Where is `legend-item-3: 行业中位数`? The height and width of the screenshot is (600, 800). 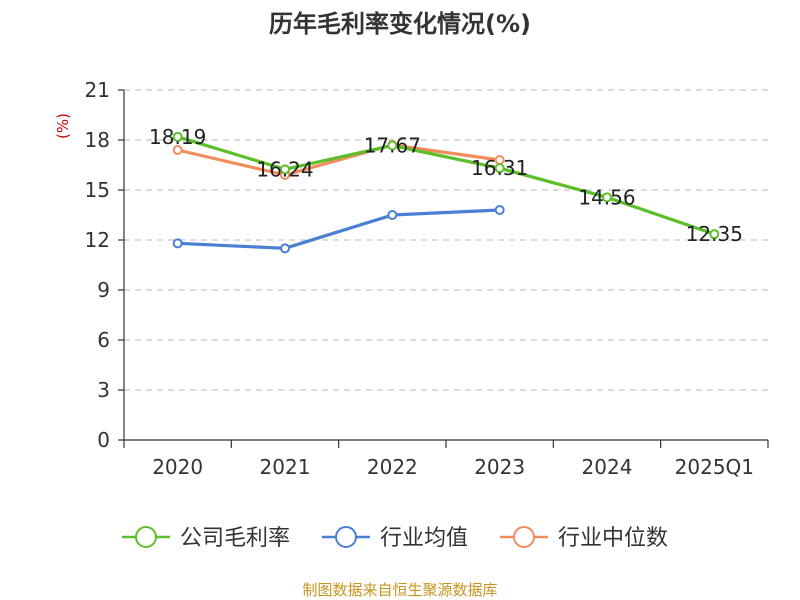
legend-item-3: 行业中位数 is located at coordinates (584, 538).